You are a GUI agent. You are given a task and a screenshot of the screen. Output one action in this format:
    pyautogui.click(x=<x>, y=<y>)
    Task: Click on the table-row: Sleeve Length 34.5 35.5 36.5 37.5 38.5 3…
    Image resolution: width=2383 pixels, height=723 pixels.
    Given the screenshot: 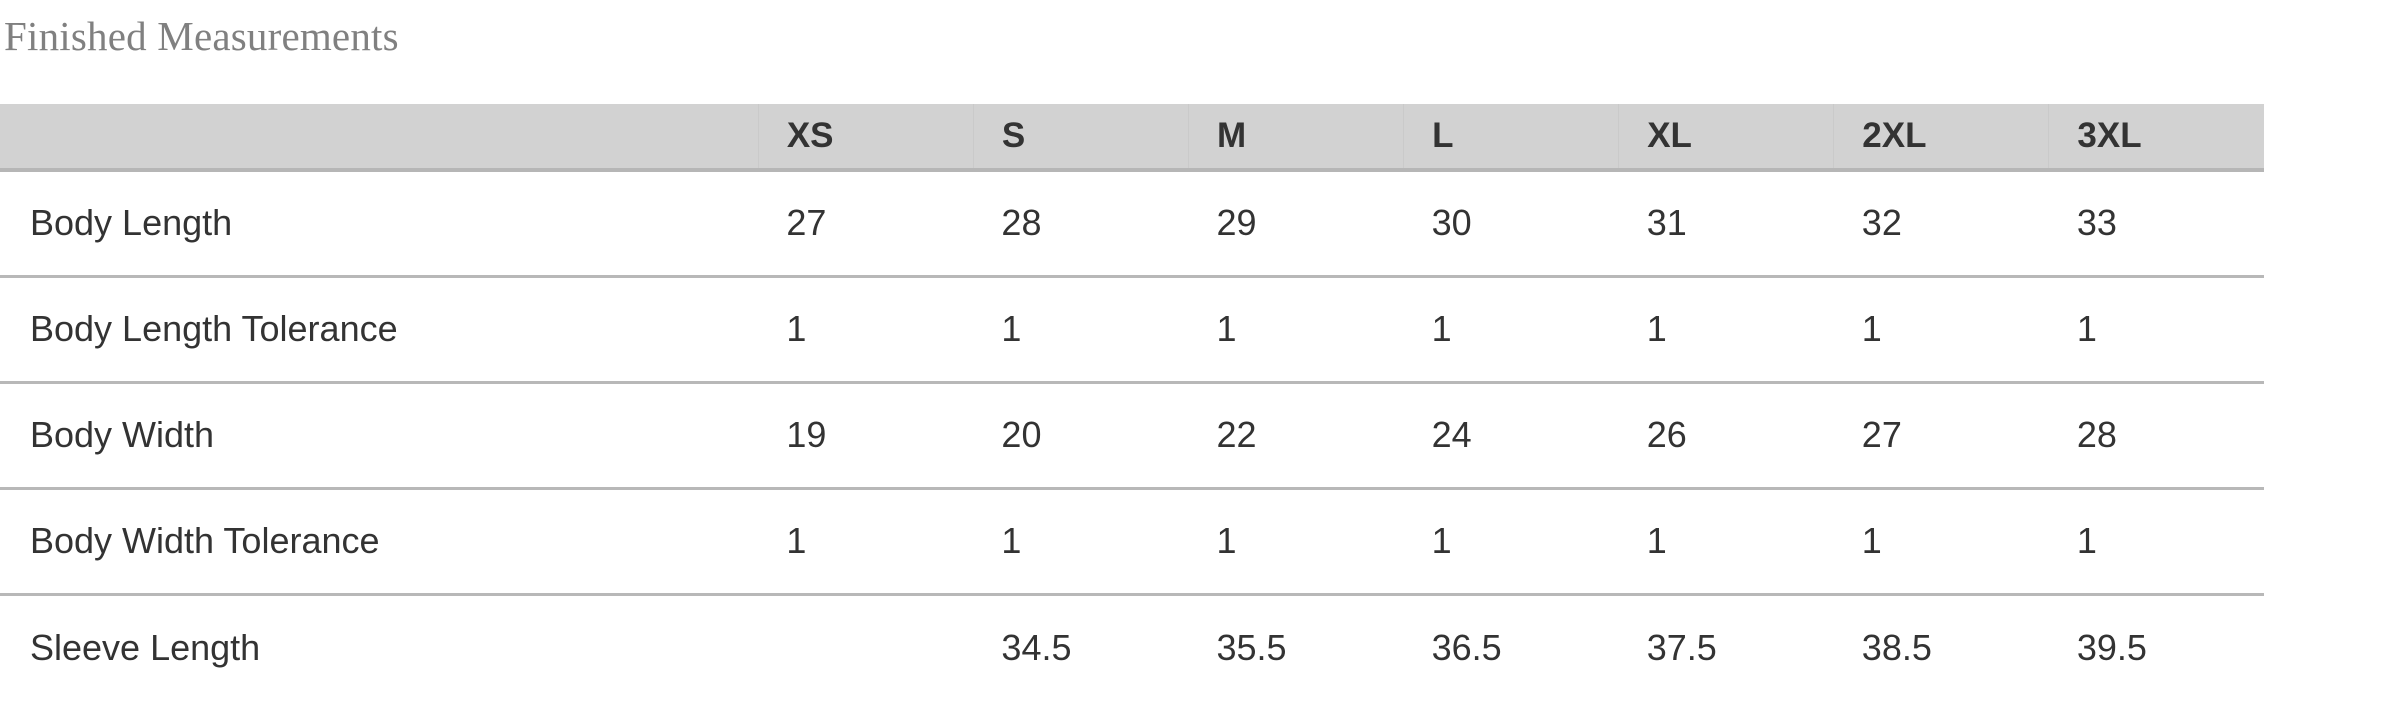 What is the action you would take?
    pyautogui.click(x=1132, y=647)
    